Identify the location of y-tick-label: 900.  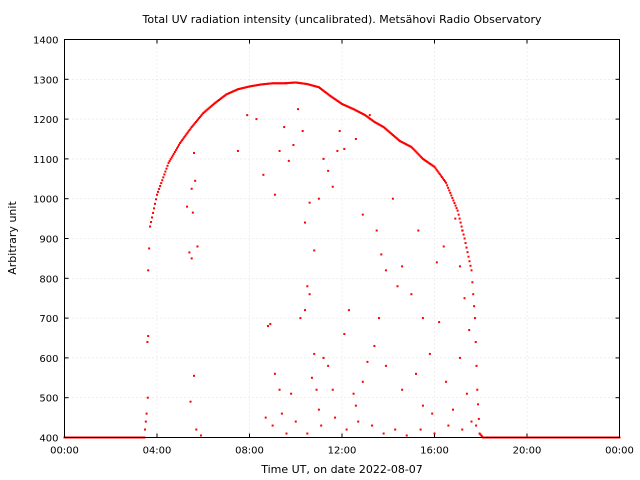
(48, 240).